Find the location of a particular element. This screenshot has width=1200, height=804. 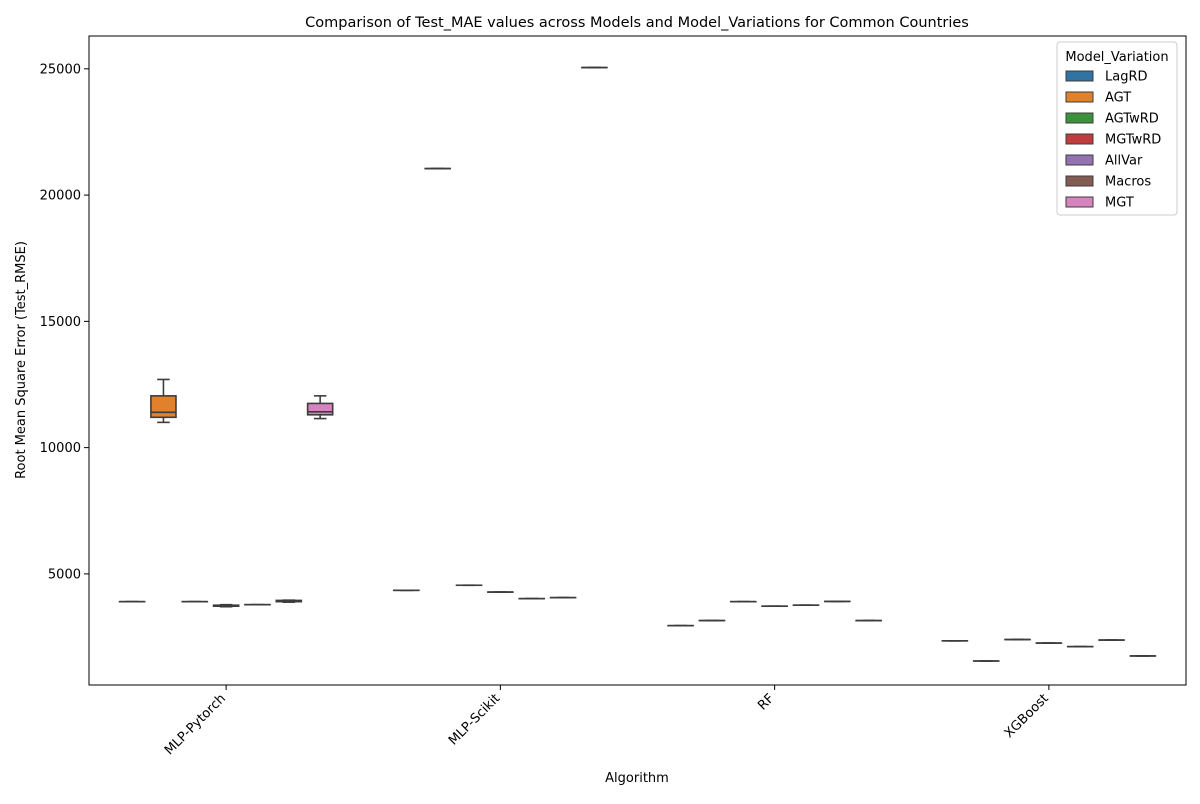

legend-swatch-agt is located at coordinates (1079, 97).